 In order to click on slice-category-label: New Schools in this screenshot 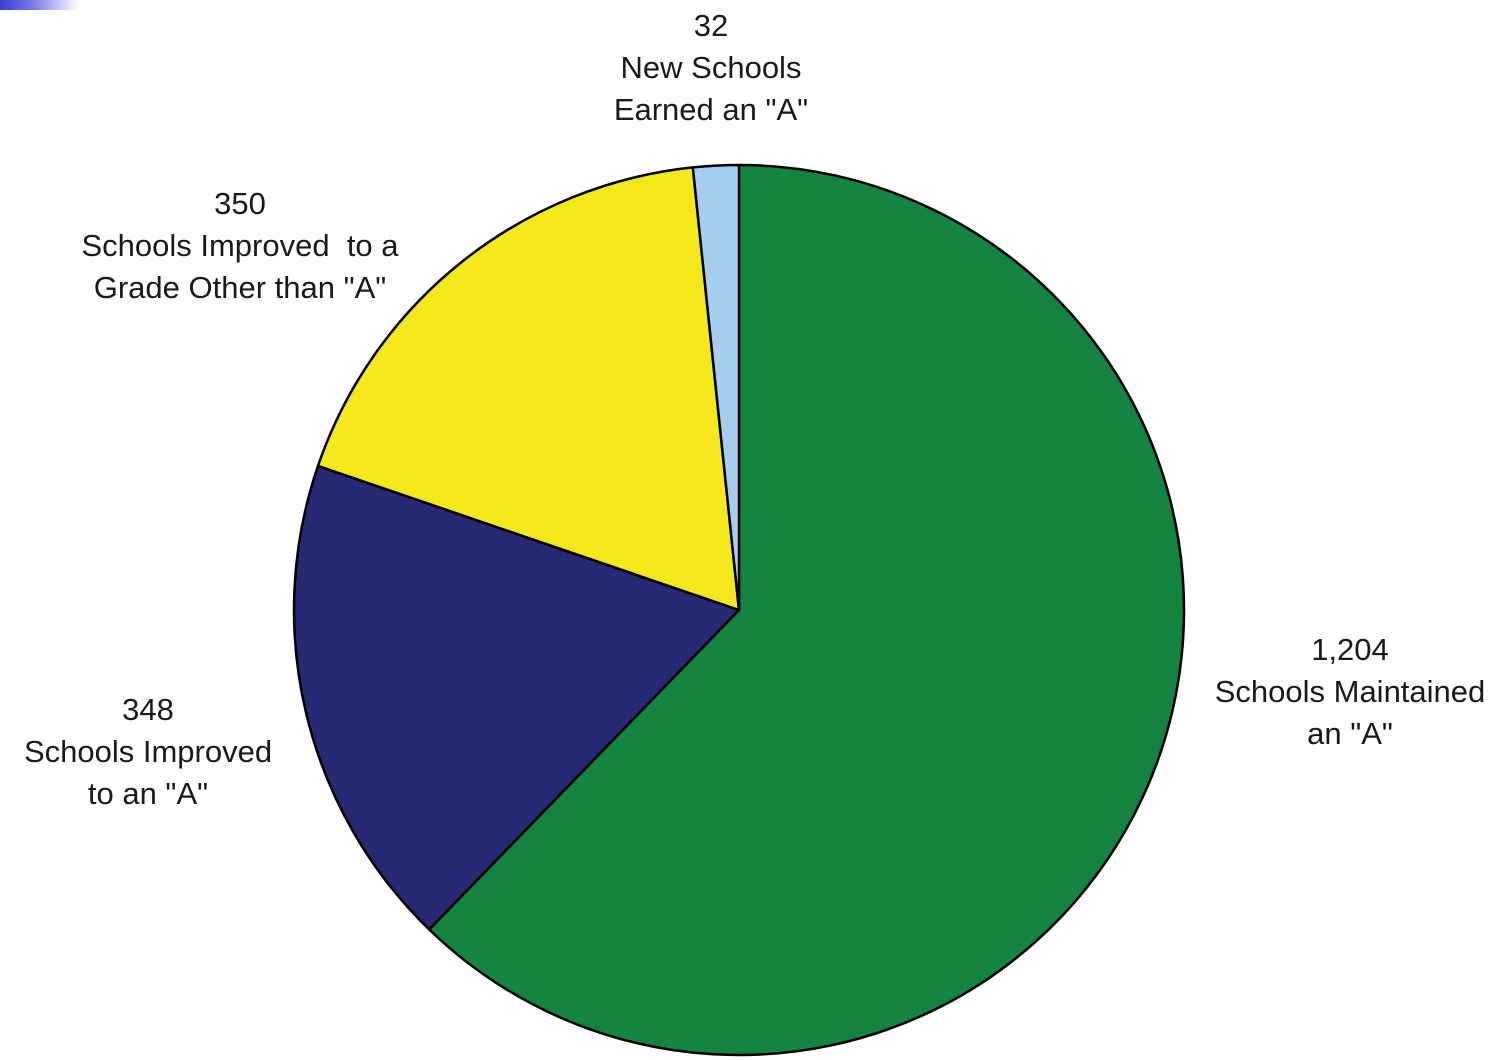, I will do `click(711, 67)`.